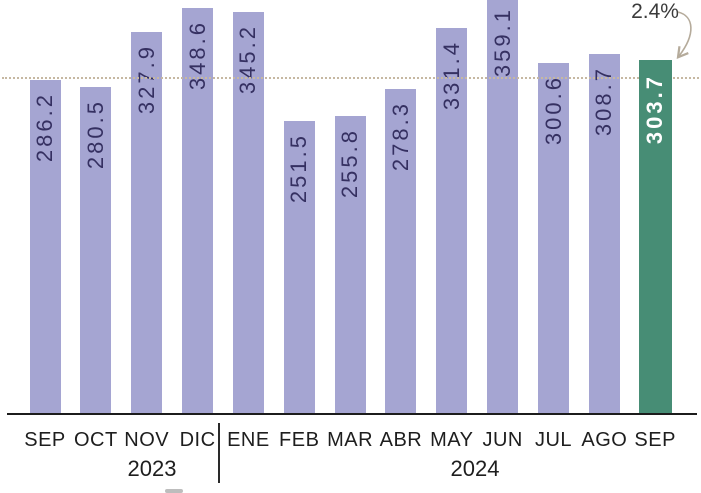 The width and height of the screenshot is (701, 493). Describe the element at coordinates (350, 78) in the screenshot. I see `reference-dotted-line` at that location.